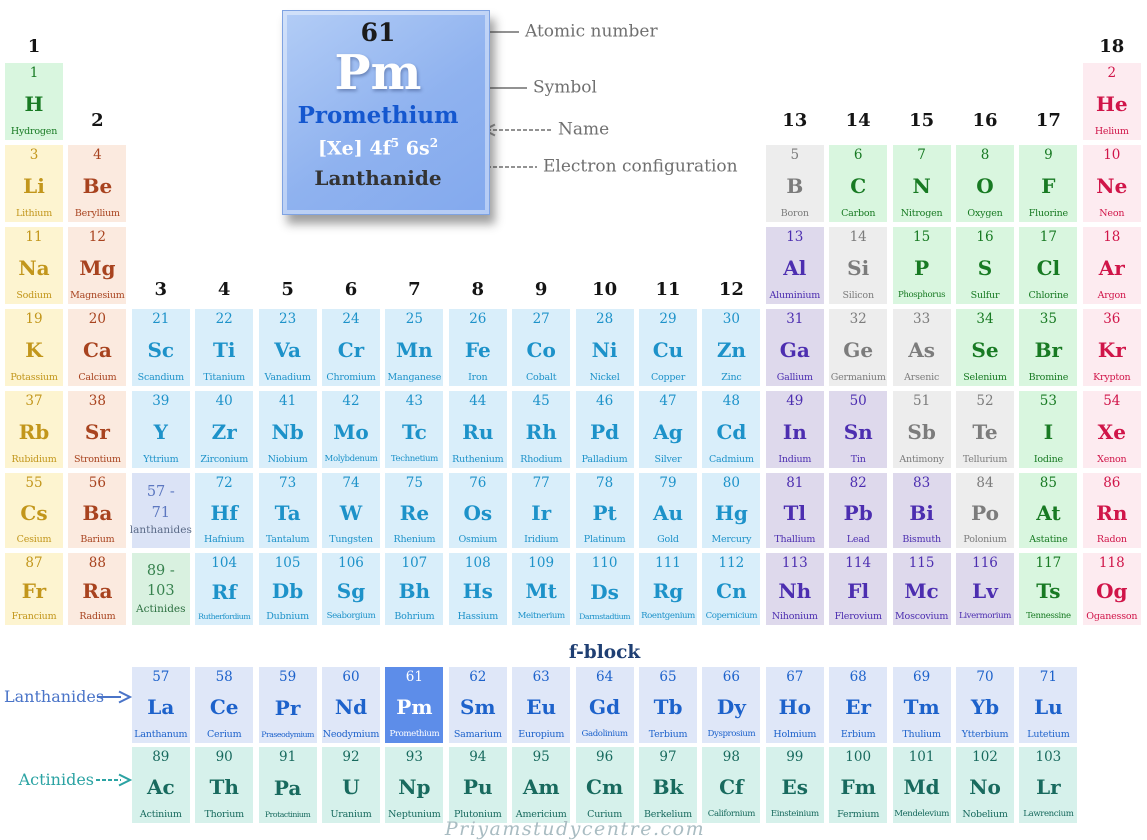 This screenshot has height=840, width=1147. What do you see at coordinates (34, 213) in the screenshot?
I see `element-name: Lithium` at bounding box center [34, 213].